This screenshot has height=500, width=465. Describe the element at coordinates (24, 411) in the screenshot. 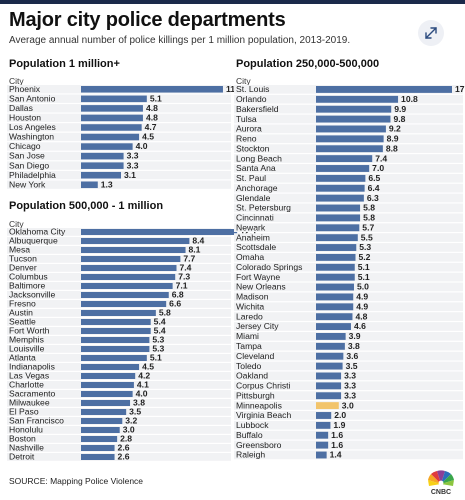

I see `category-label: El Paso` at that location.